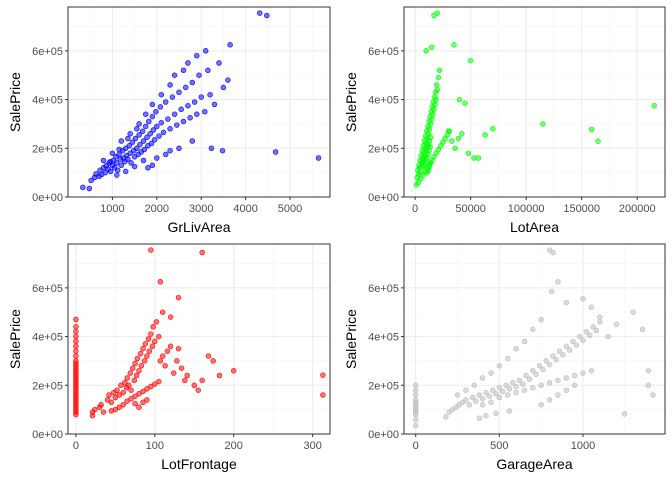 The height and width of the screenshot is (480, 672). What do you see at coordinates (581, 209) in the screenshot?
I see `x-tick-label: 150000` at bounding box center [581, 209].